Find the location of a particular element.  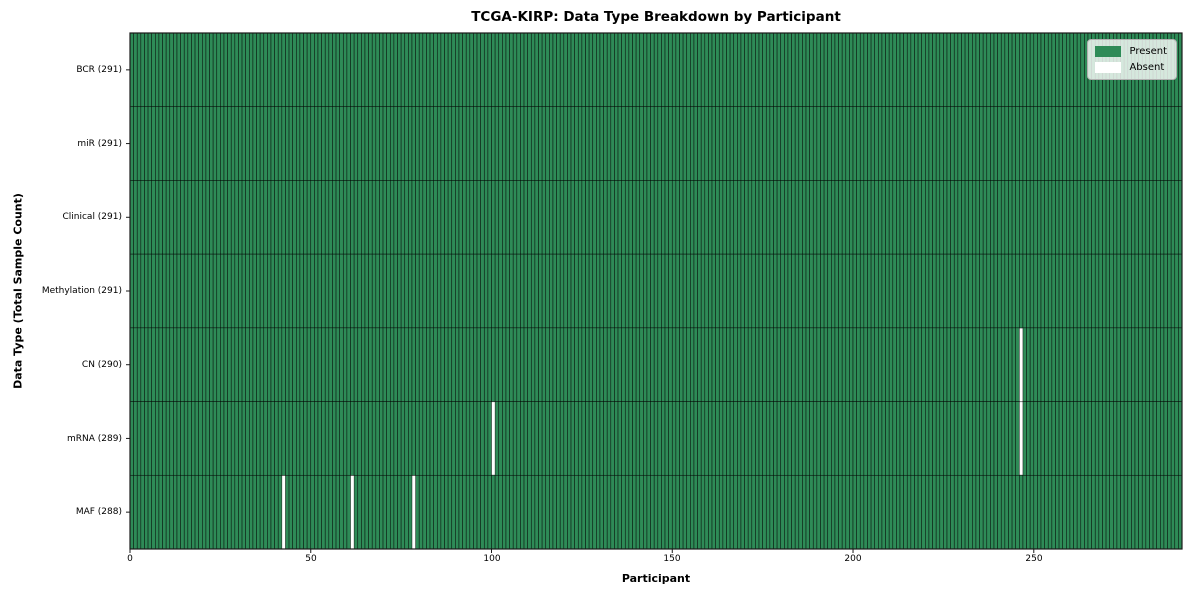

y-tick-label-maf: MAF (288) is located at coordinates (98, 512).